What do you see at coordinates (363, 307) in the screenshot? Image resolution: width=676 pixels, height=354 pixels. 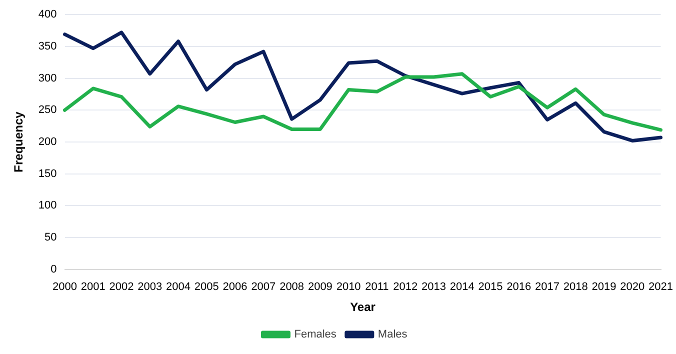 I see `x-axis-title: Year` at bounding box center [363, 307].